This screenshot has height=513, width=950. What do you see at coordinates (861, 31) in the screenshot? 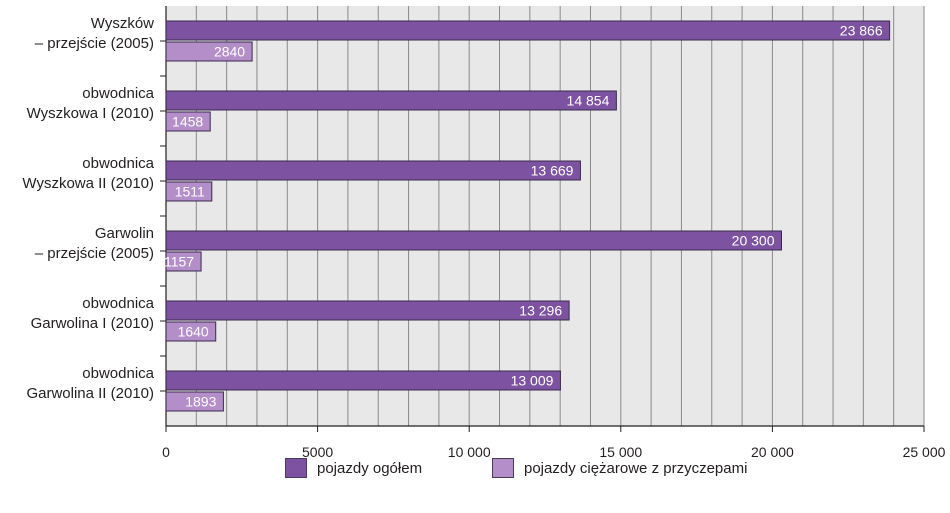
I see `bar-label-total-vehicles: 23 866` at bounding box center [861, 31].